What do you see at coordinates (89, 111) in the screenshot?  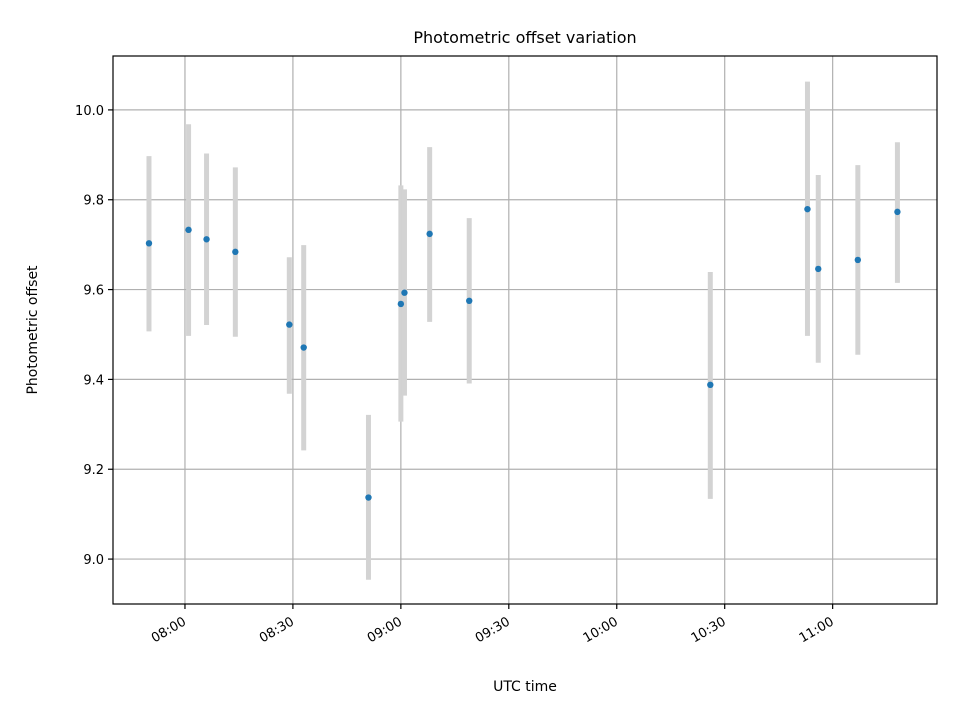 I see `y-tick-label: 10.0` at bounding box center [89, 111].